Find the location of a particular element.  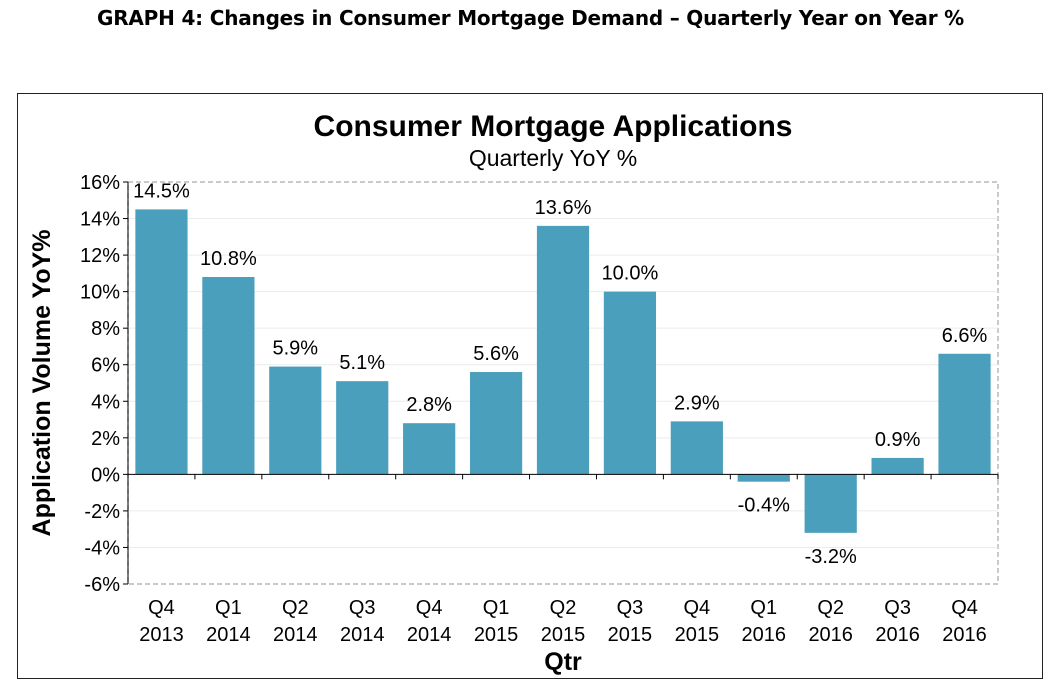

y-tick-label: 0% is located at coordinates (105, 475).